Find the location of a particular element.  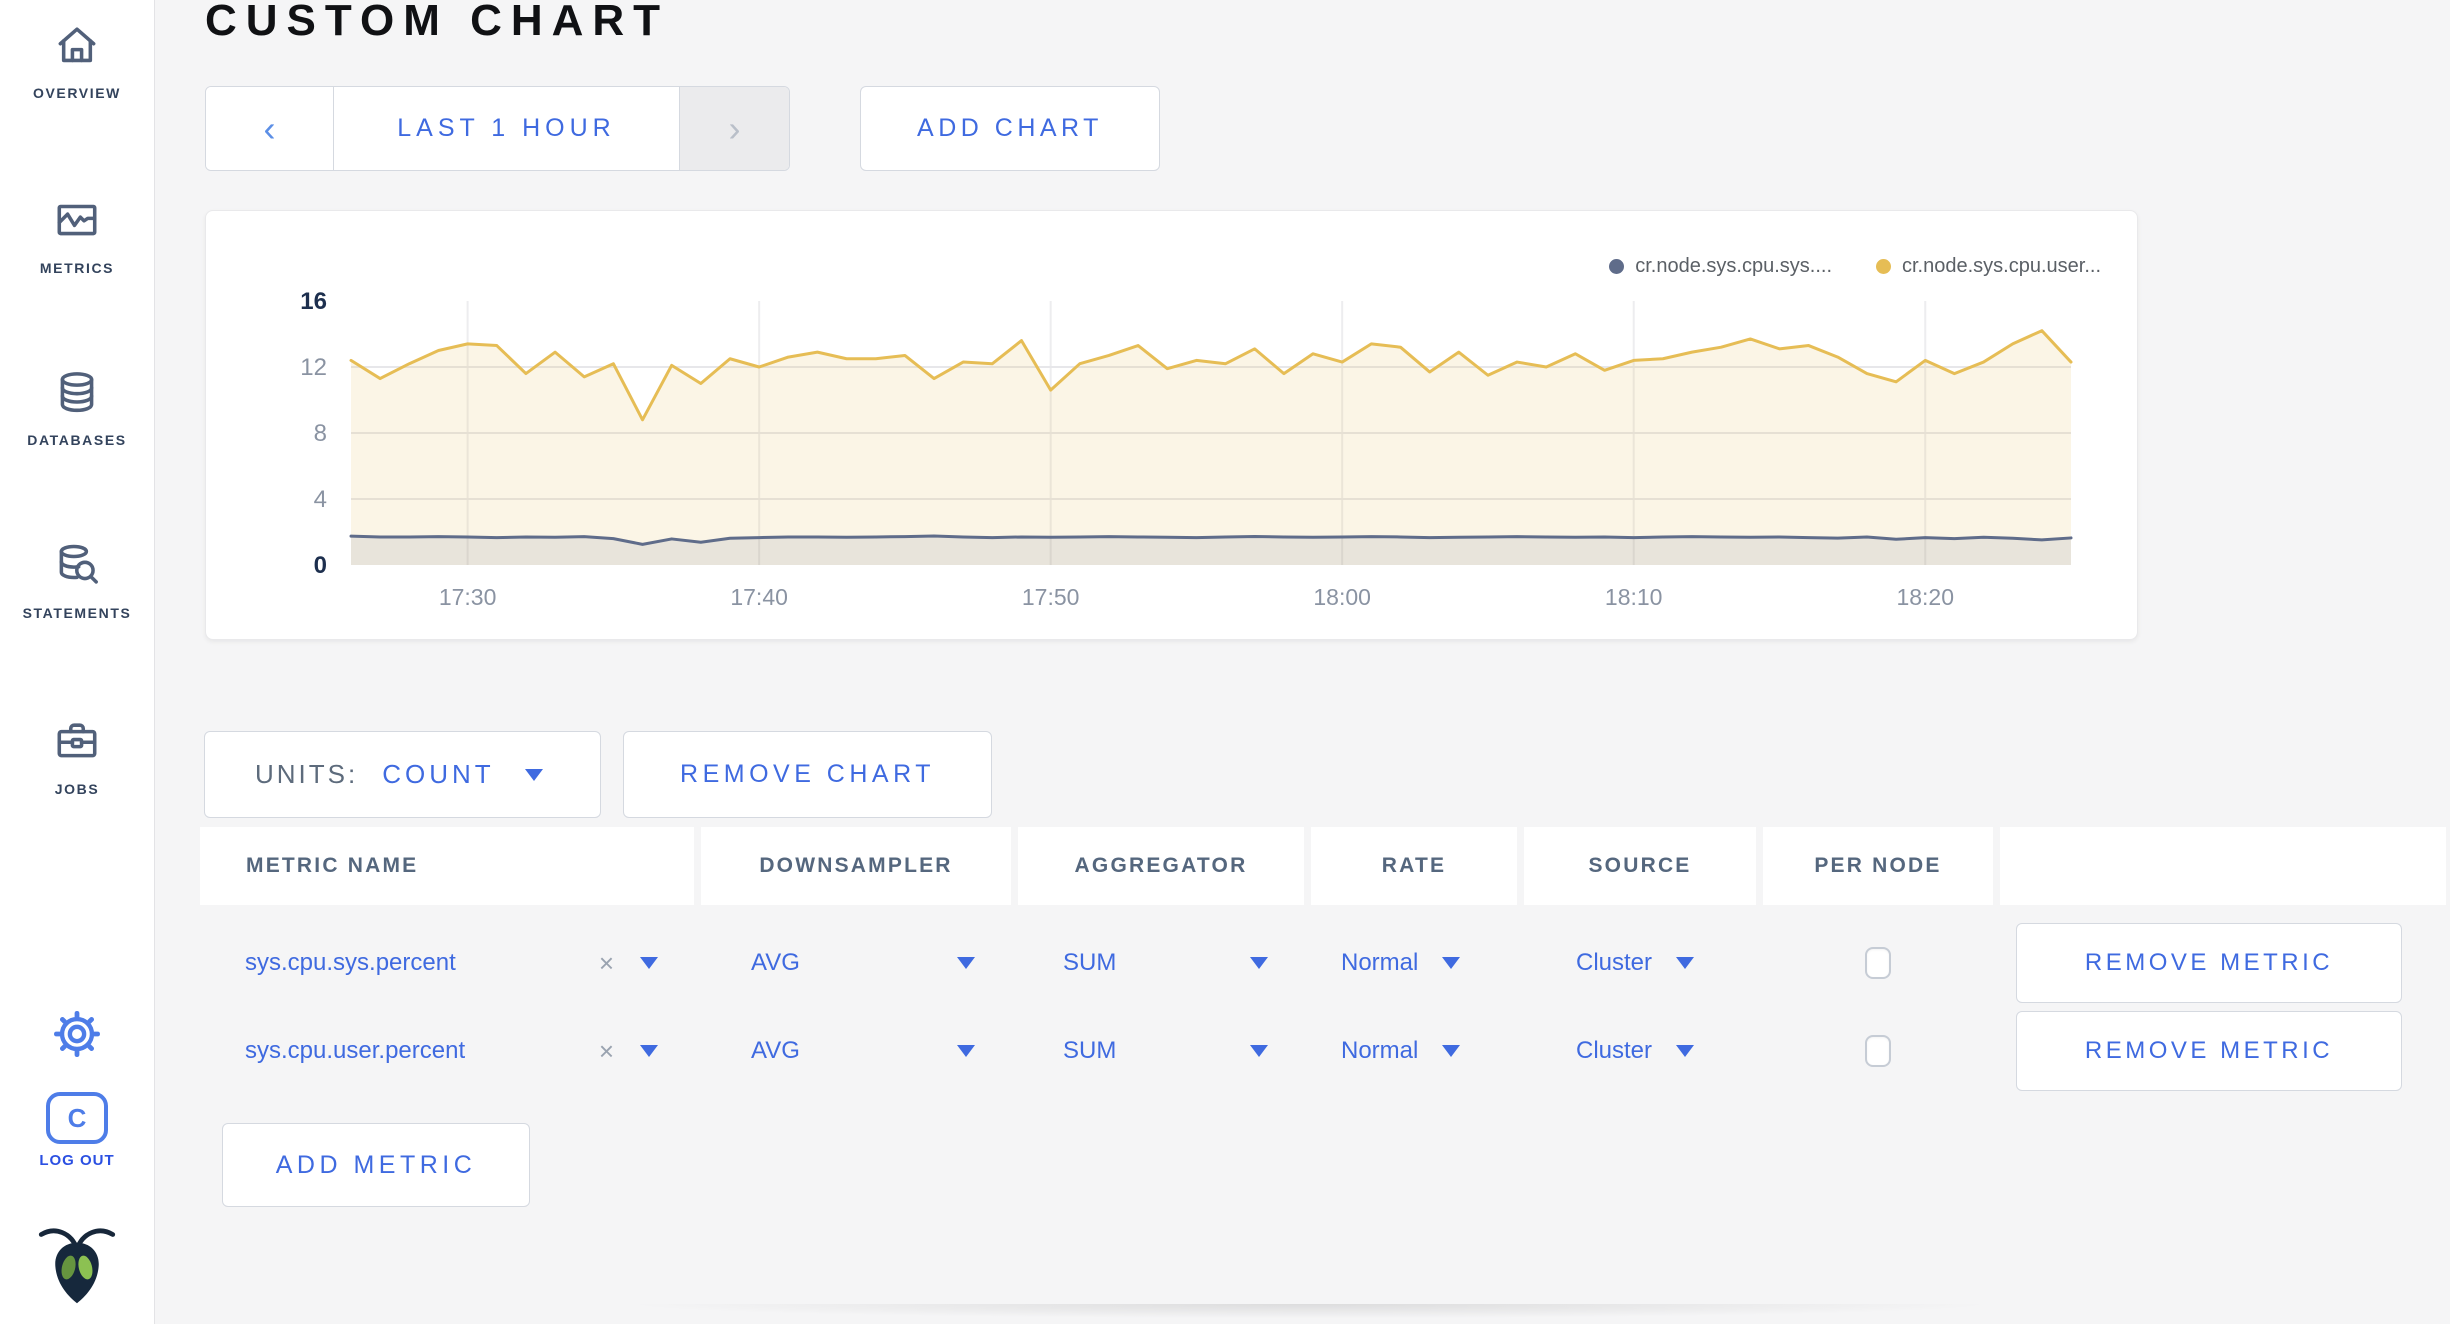

statements-search-icon is located at coordinates (78, 564).